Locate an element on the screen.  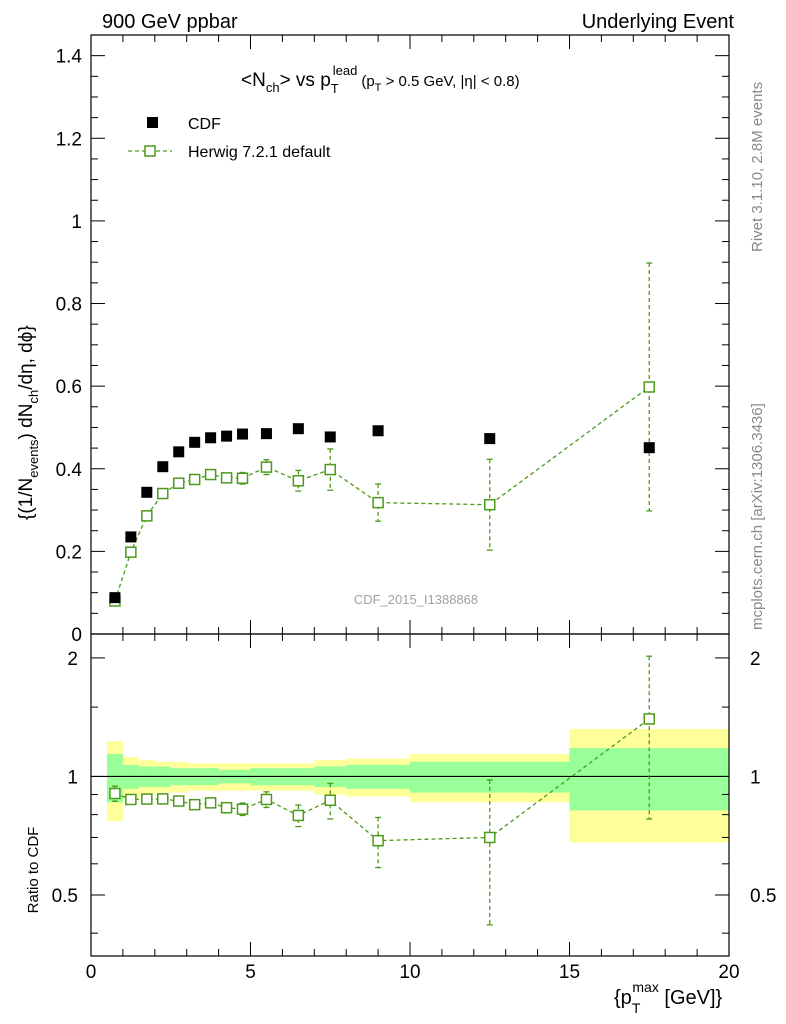
legend-cdf-marker is located at coordinates (152, 122).